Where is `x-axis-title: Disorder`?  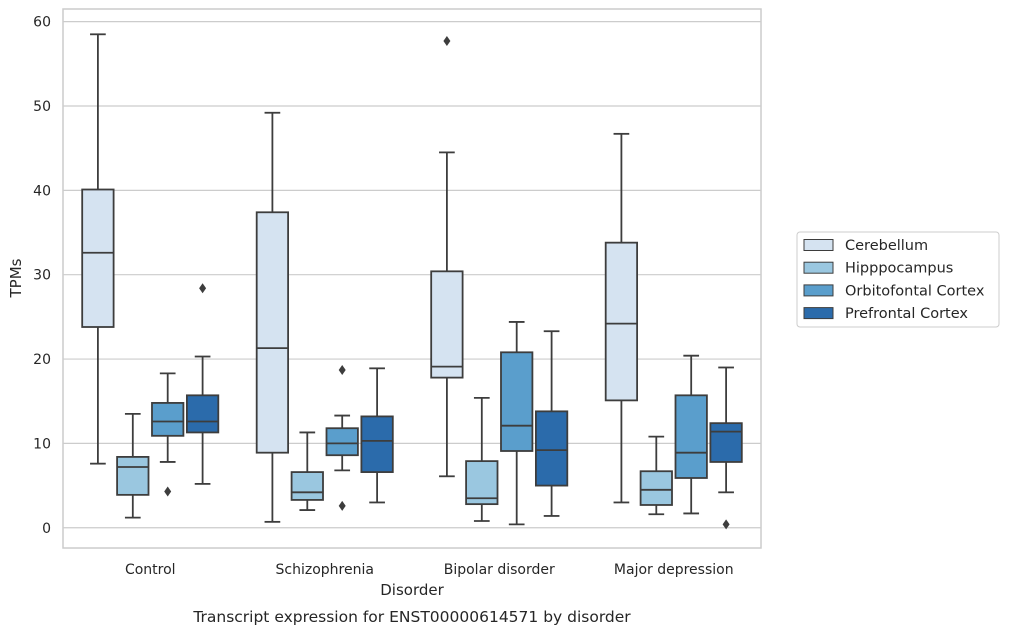
x-axis-title: Disorder is located at coordinates (412, 590).